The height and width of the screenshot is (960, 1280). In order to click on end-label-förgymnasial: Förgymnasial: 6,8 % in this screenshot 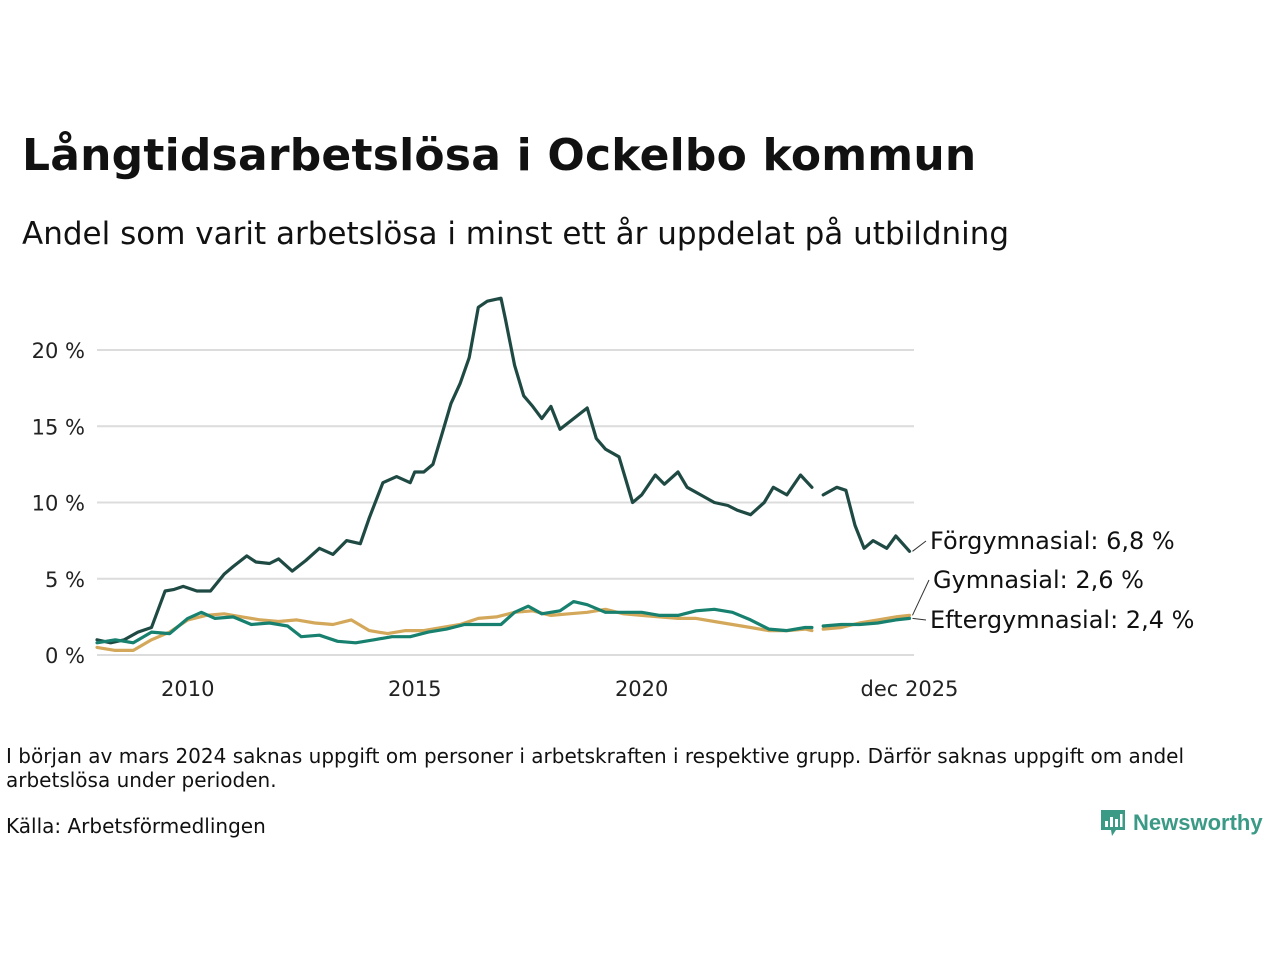, I will do `click(1052, 541)`.